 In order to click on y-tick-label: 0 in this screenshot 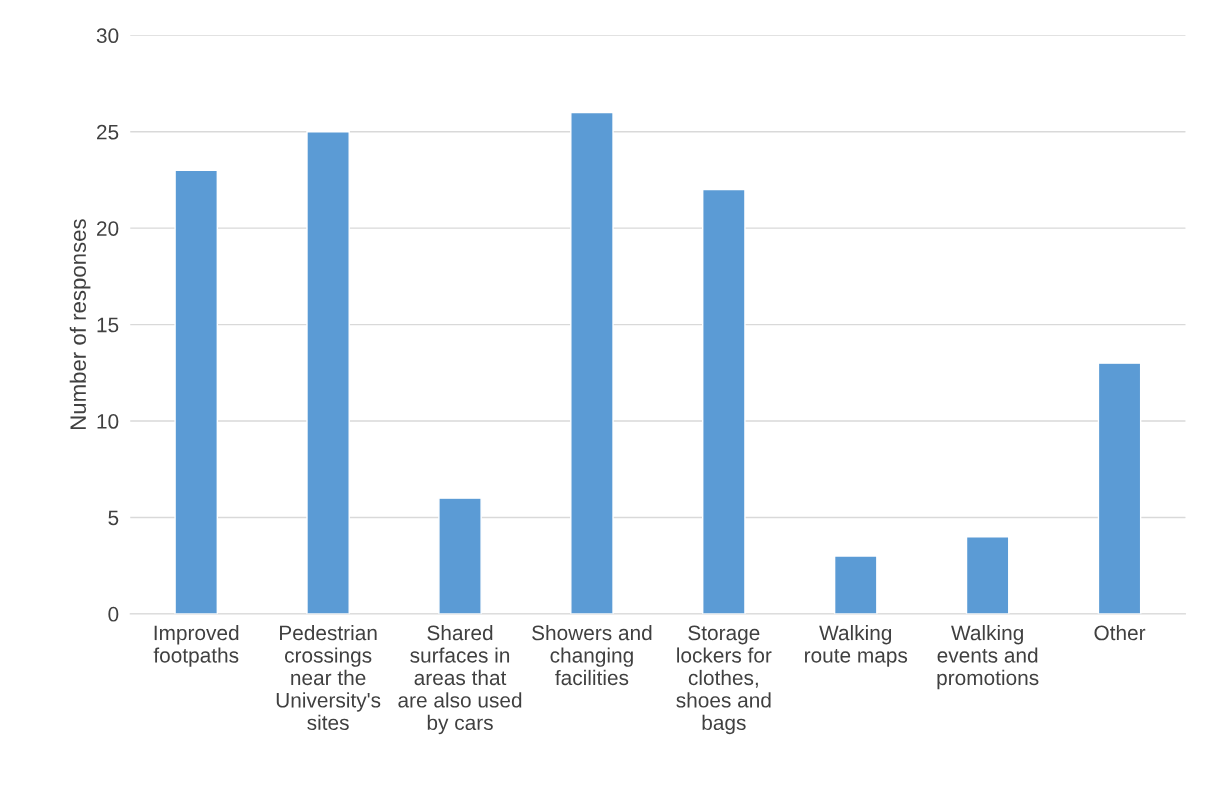, I will do `click(113, 614)`.